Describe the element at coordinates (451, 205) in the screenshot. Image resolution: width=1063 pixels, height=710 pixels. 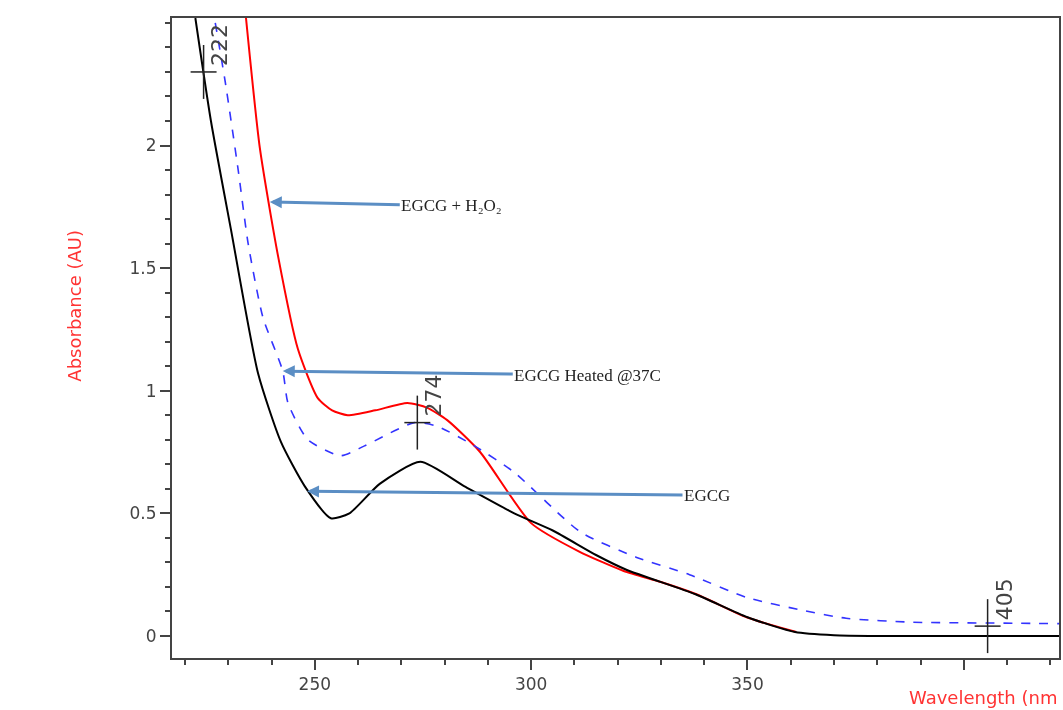
I see `annotation: EGCG + H₂O₂` at that location.